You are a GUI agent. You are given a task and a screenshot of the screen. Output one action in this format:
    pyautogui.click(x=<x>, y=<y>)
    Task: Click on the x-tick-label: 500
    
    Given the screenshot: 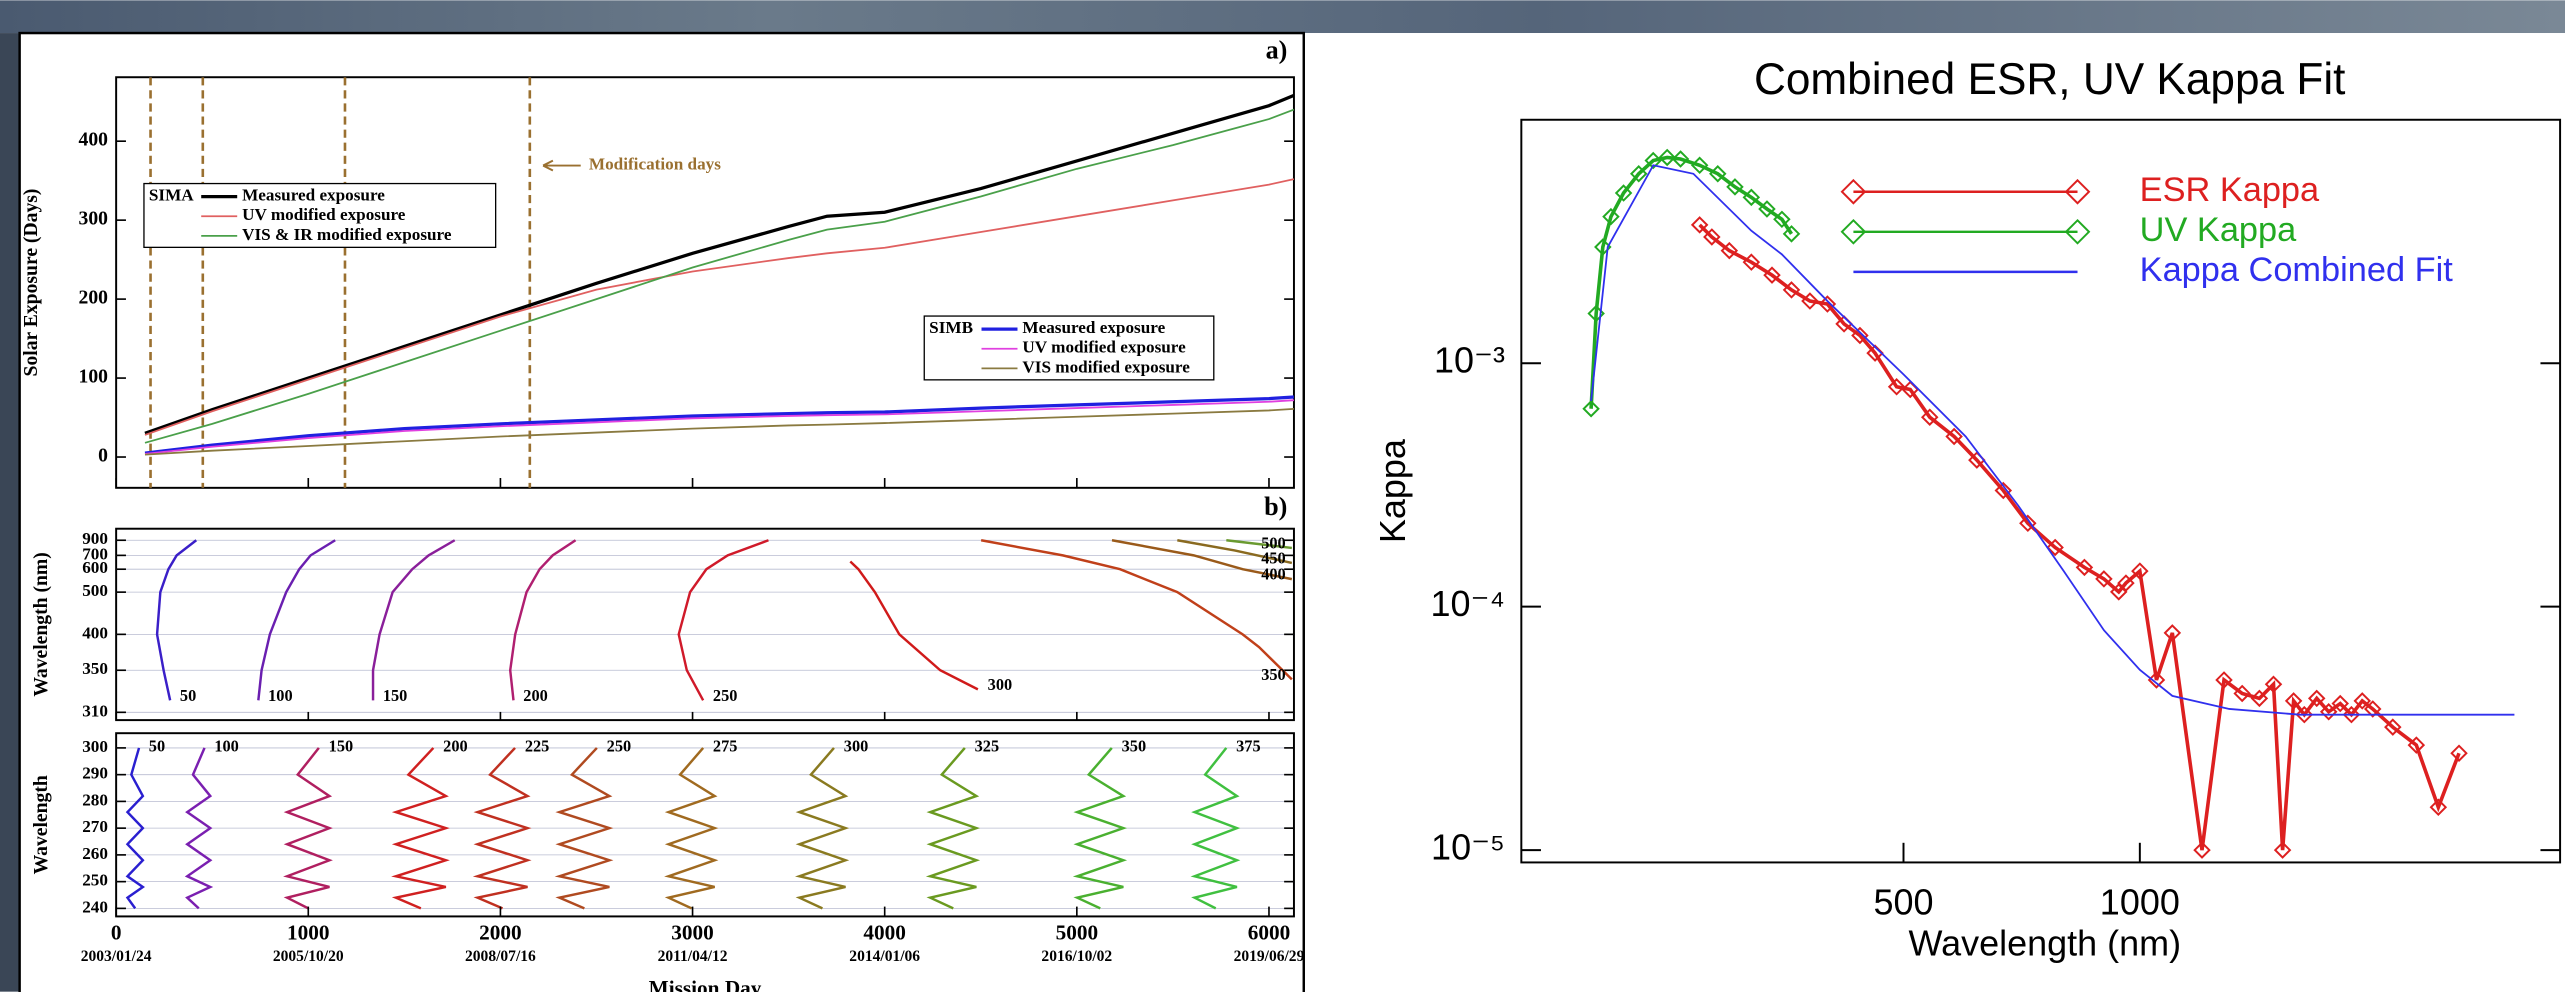 What is the action you would take?
    pyautogui.click(x=1903, y=901)
    